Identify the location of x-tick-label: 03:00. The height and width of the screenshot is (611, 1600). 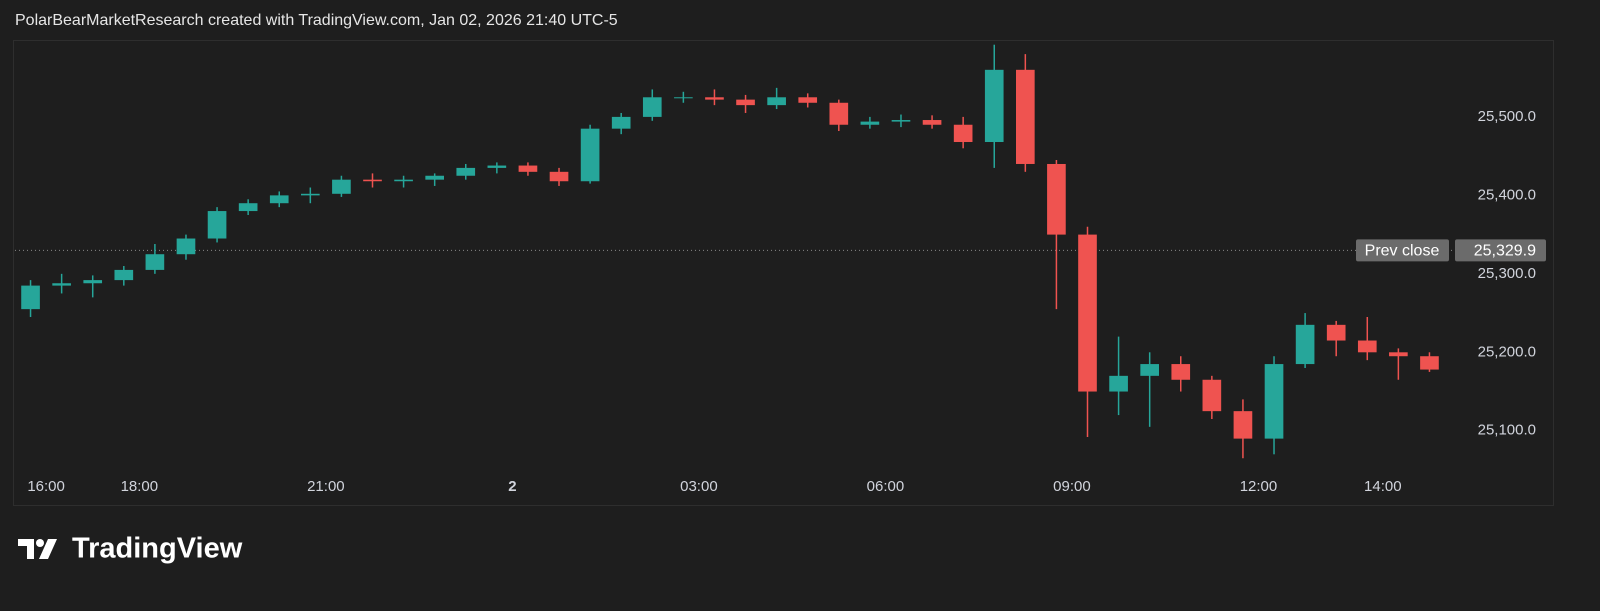
(699, 486).